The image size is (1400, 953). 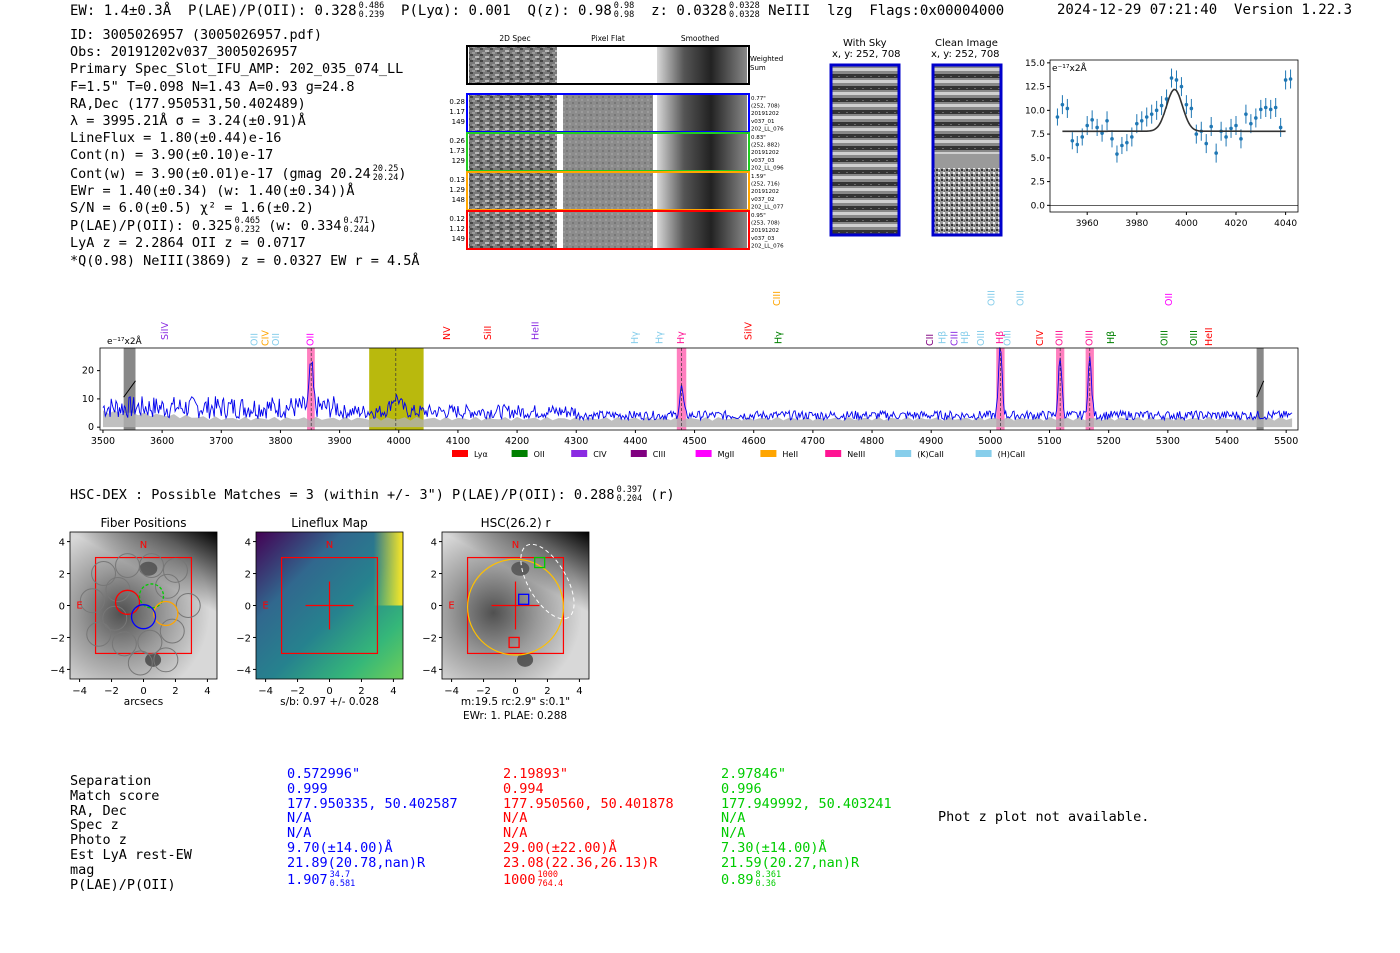 I want to click on row-right-label: 202_LL_076, so click(x=767, y=246).